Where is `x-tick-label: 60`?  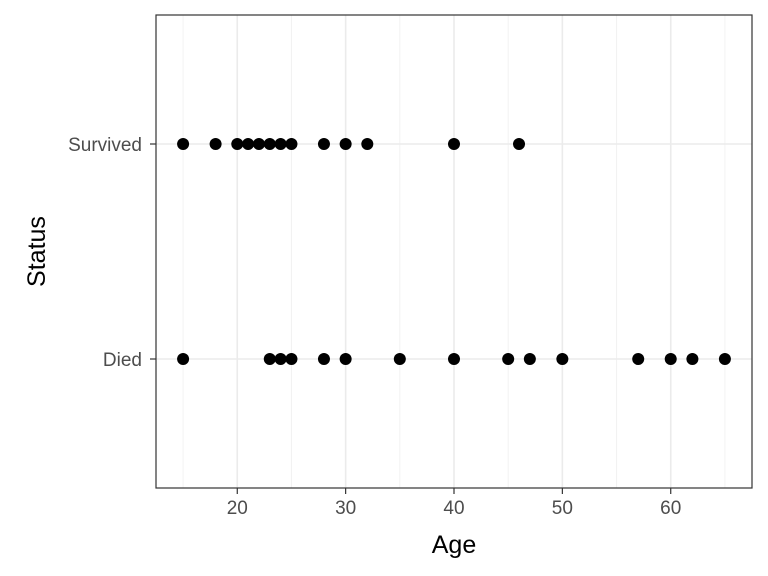
x-tick-label: 60 is located at coordinates (670, 508).